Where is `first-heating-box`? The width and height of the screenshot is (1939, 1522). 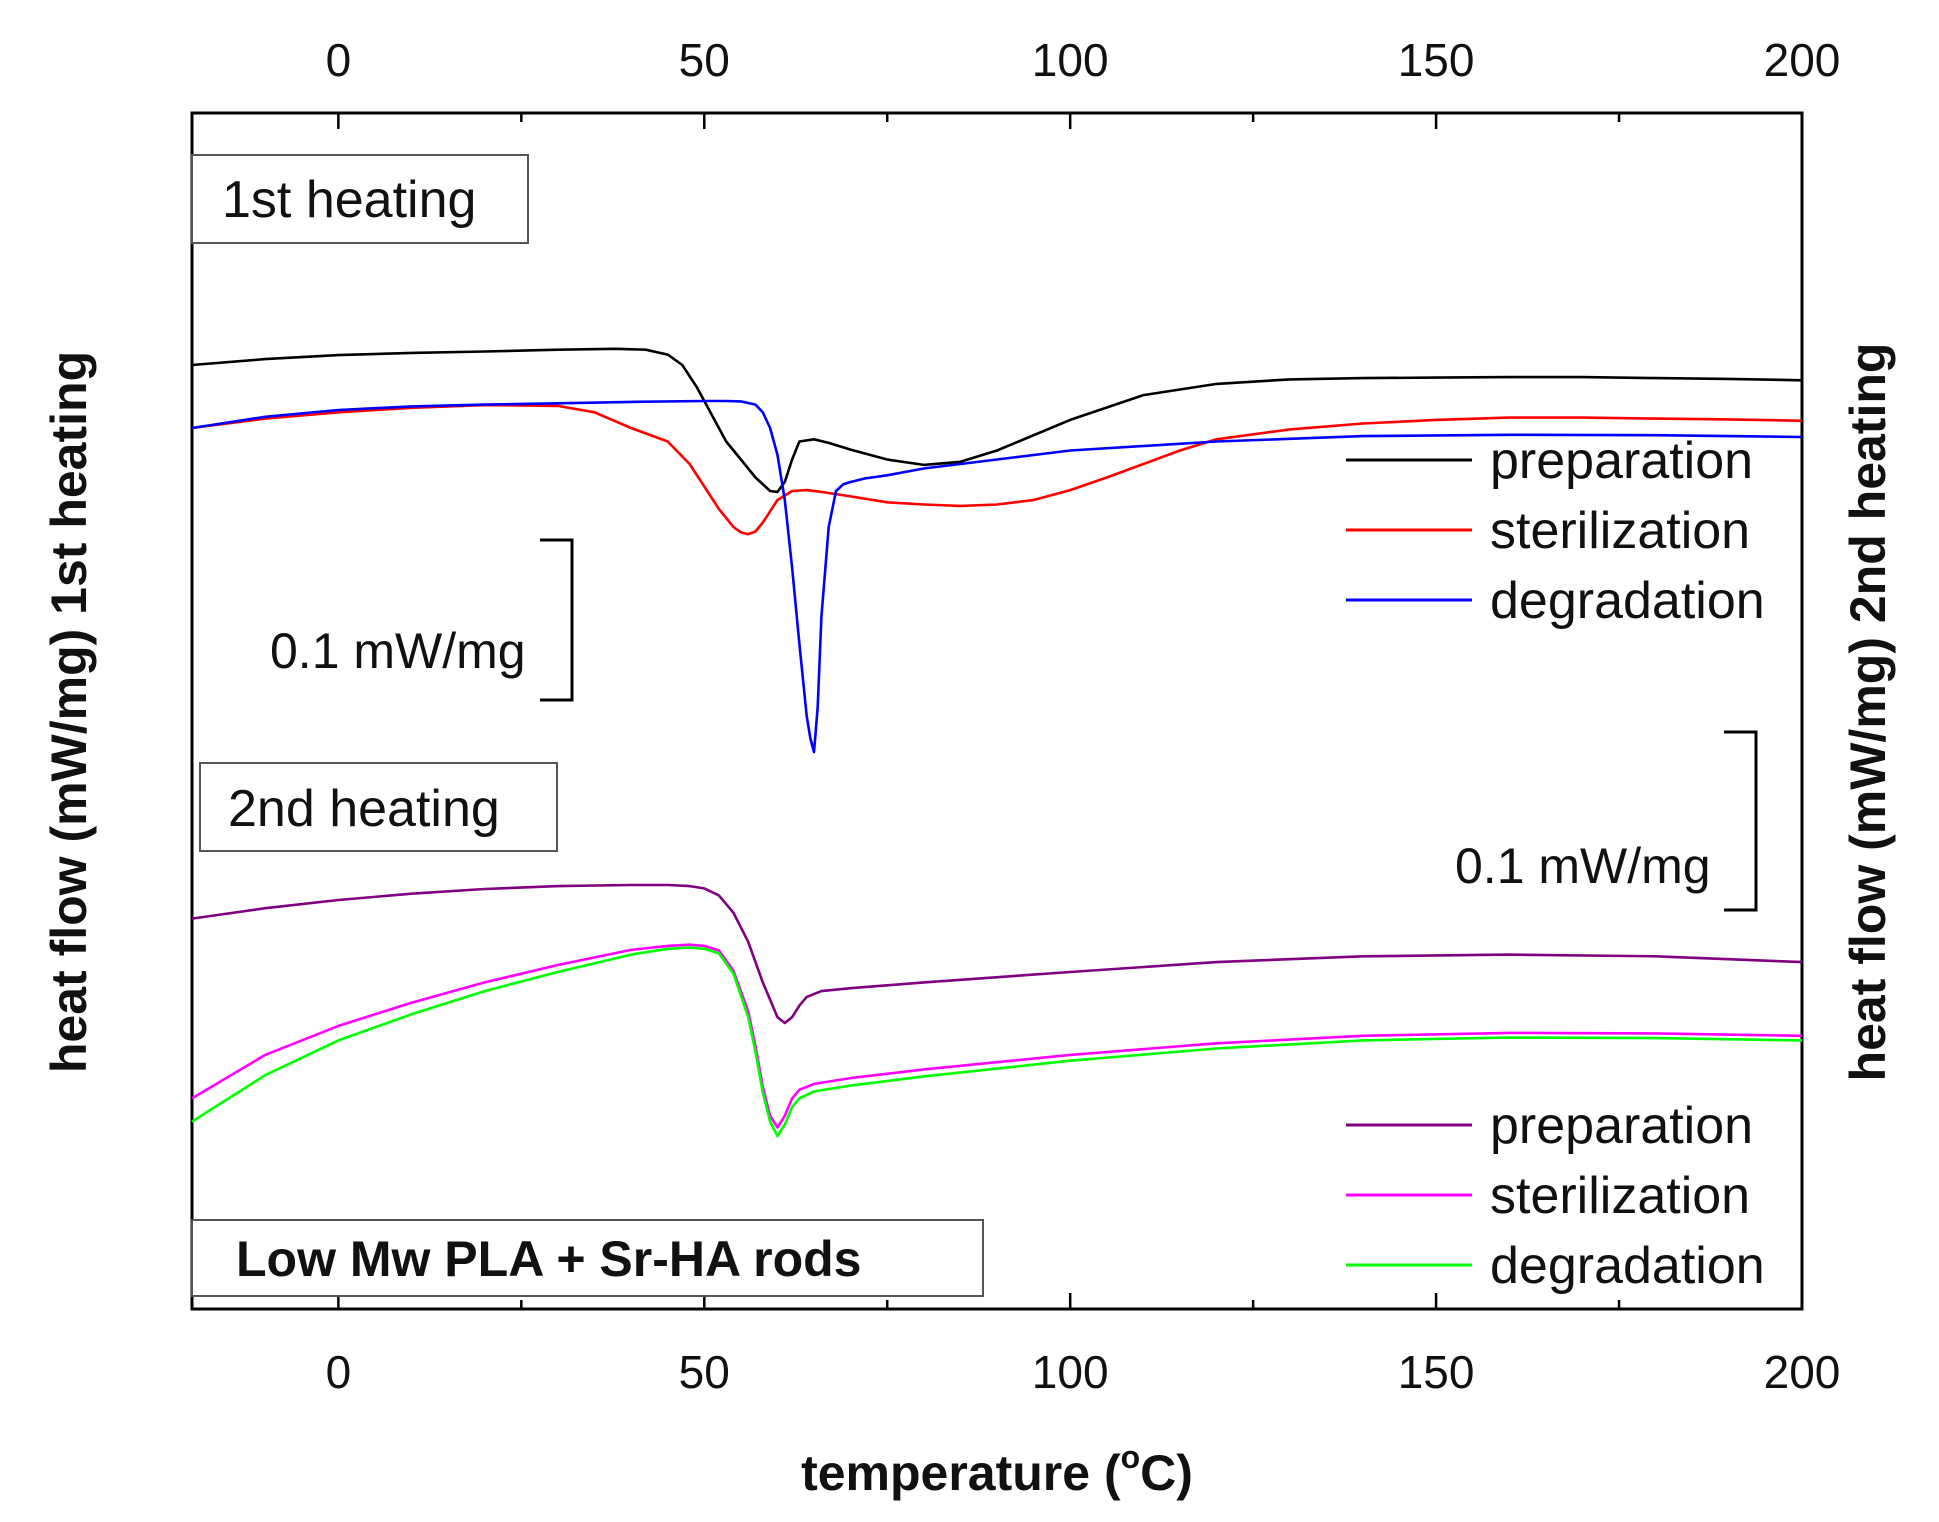 first-heating-box is located at coordinates (360, 199).